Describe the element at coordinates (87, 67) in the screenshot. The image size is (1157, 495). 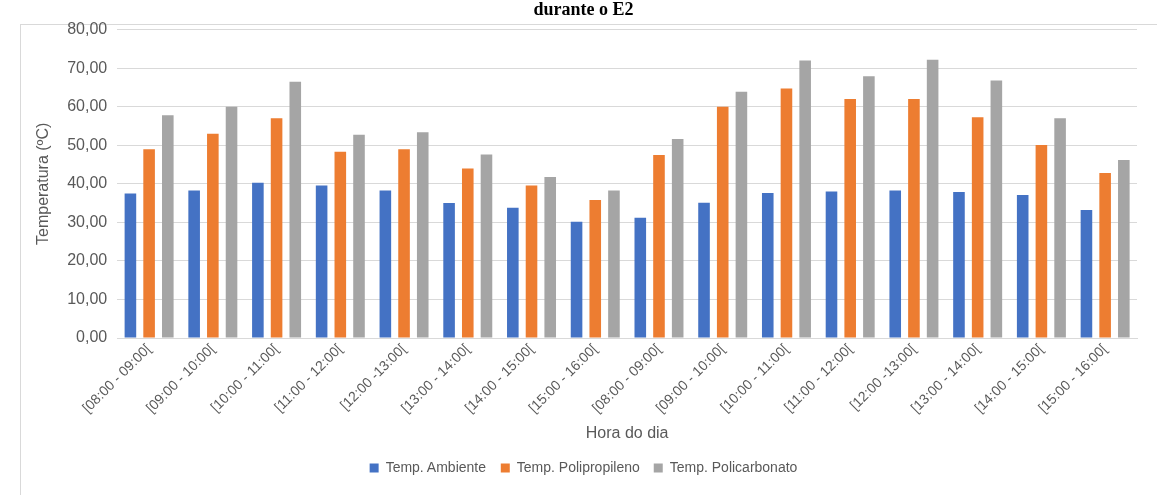
I see `y-tick-label: 70,00` at that location.